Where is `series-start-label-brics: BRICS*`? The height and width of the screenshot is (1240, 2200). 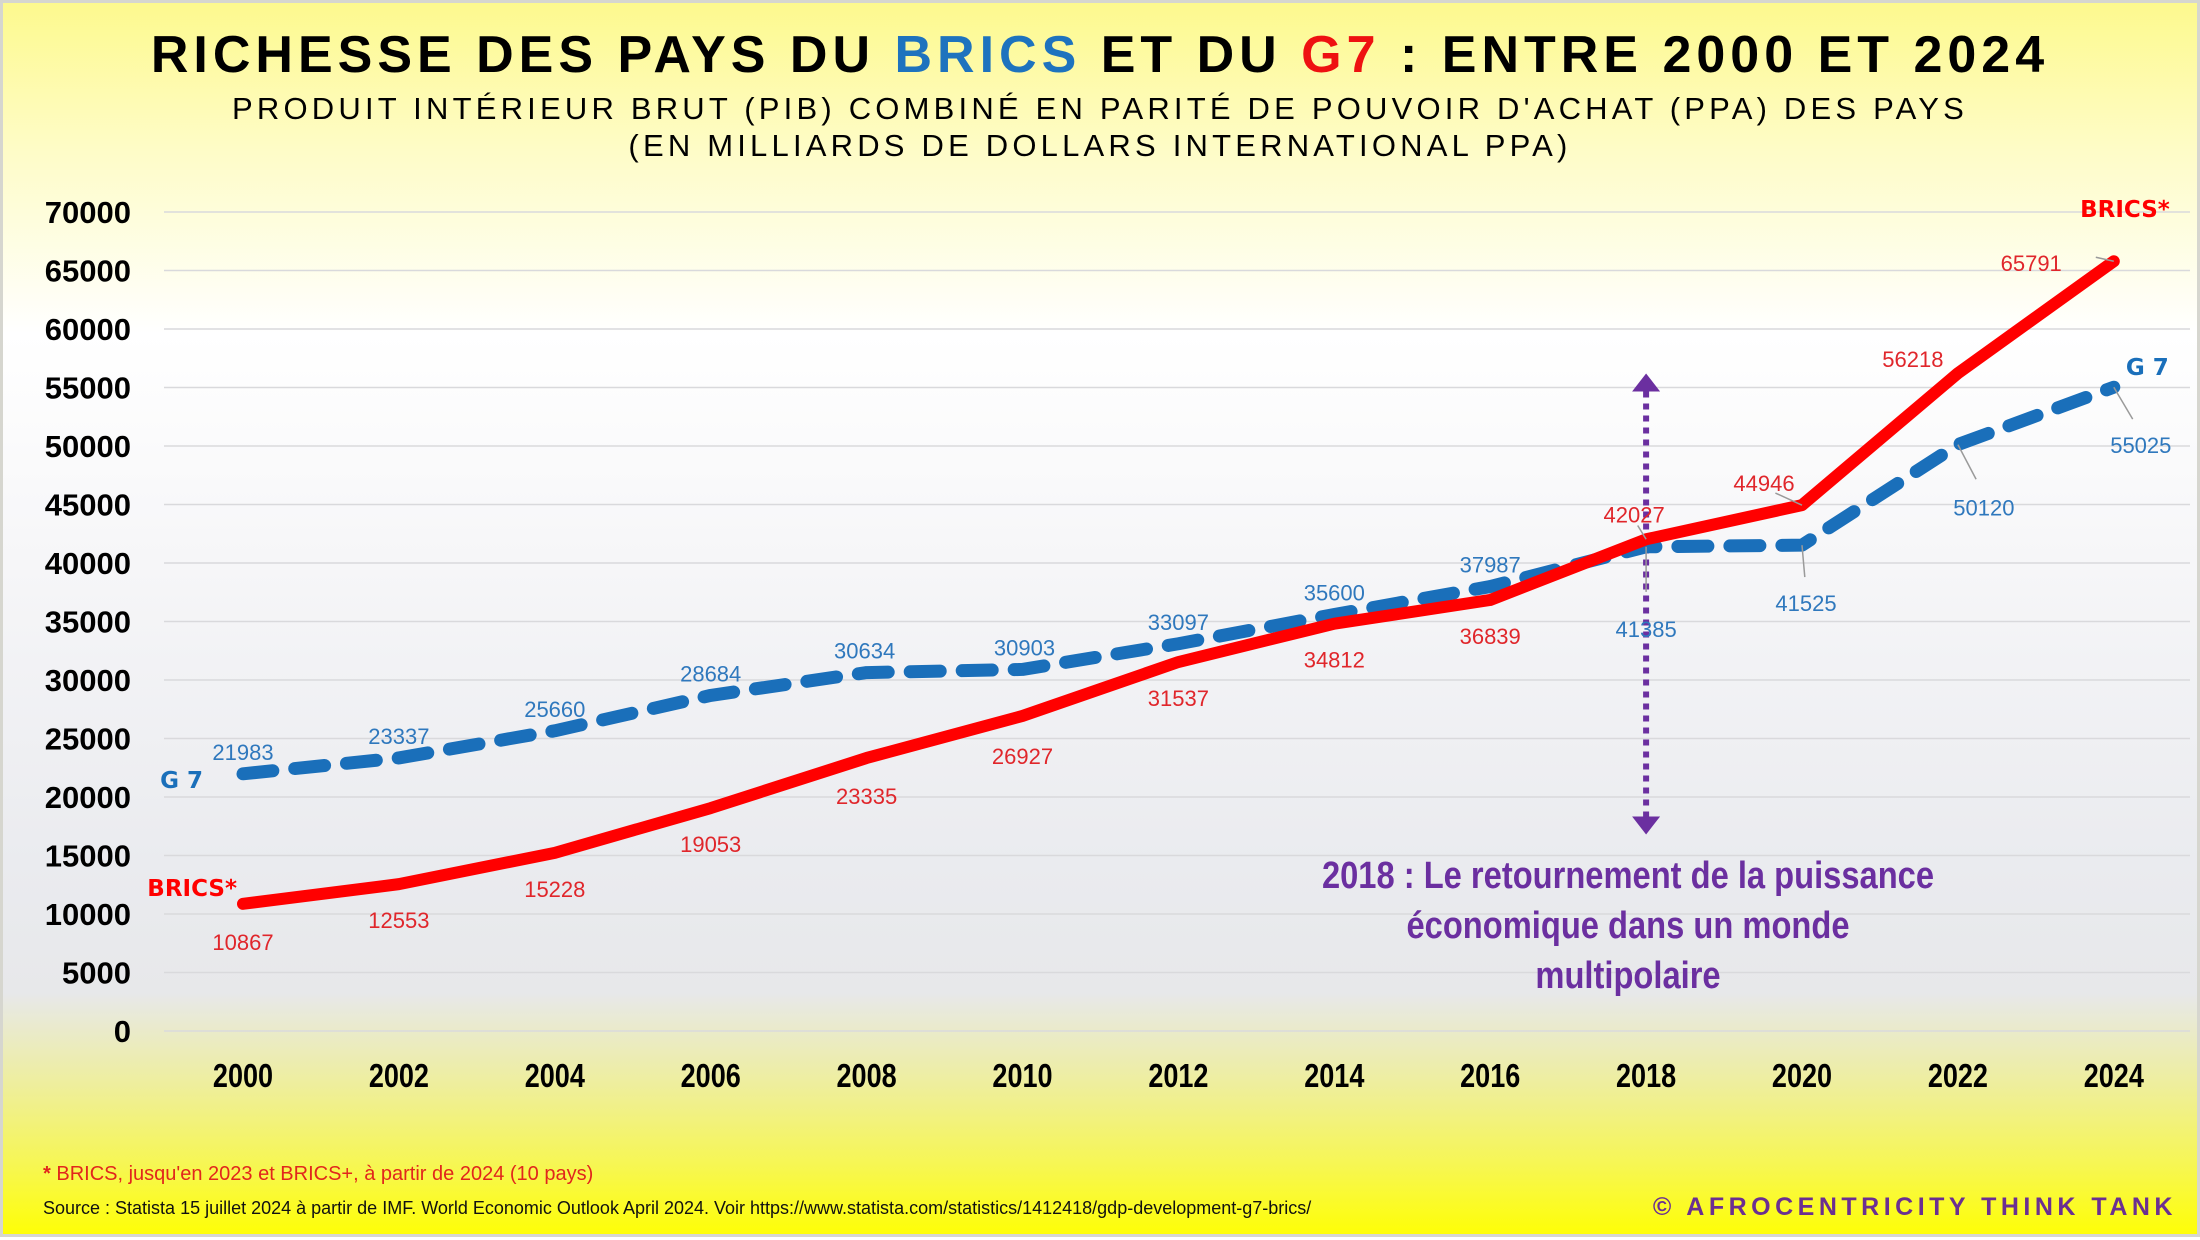 series-start-label-brics: BRICS* is located at coordinates (192, 889).